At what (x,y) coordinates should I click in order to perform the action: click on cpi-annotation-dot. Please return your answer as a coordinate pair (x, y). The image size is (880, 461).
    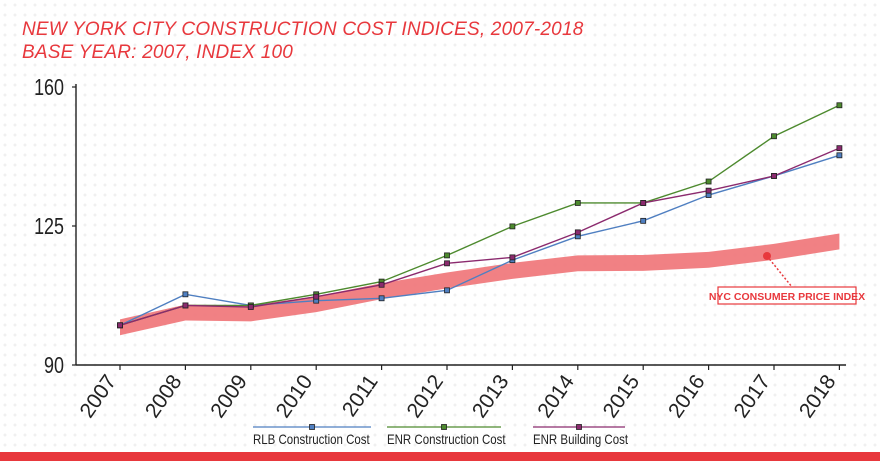
    Looking at the image, I should click on (767, 256).